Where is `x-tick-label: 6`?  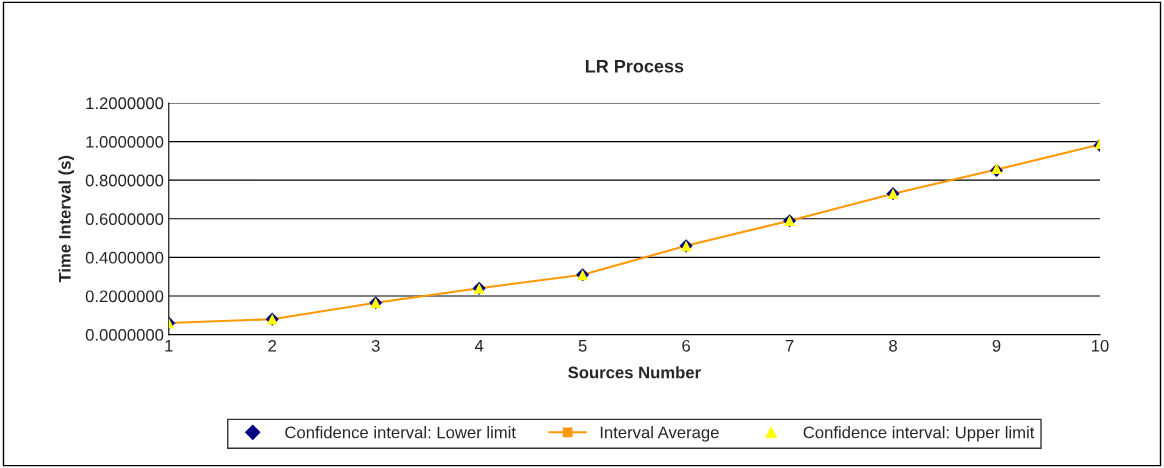 x-tick-label: 6 is located at coordinates (686, 345).